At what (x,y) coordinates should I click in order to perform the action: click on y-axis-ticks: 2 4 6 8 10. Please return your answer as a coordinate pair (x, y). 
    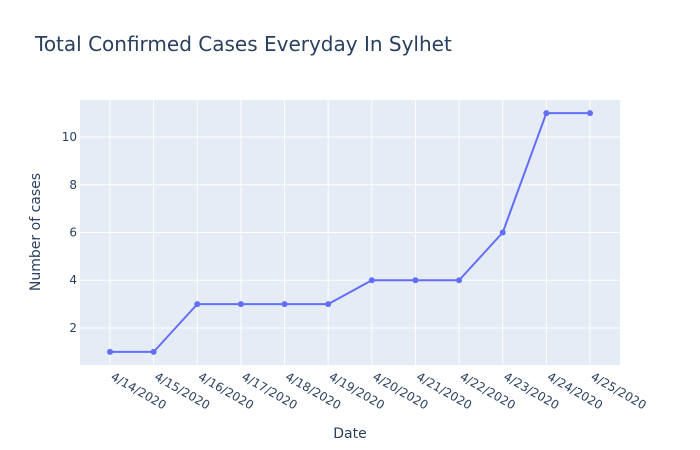
    Looking at the image, I should click on (69, 232).